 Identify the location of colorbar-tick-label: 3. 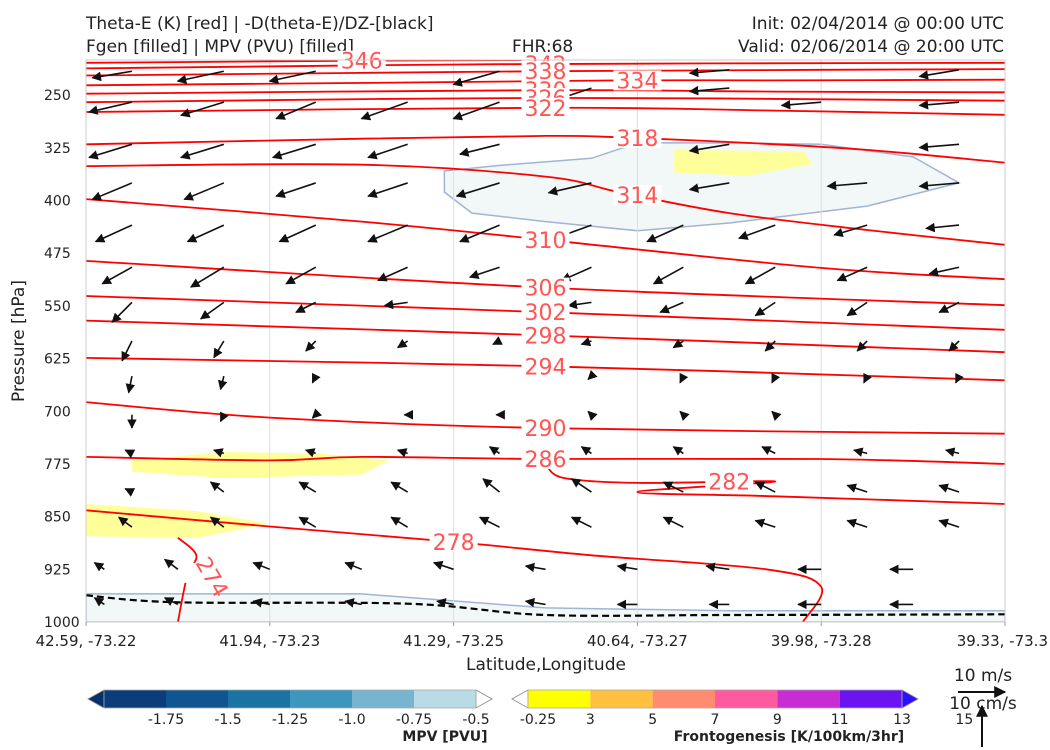
(590, 720).